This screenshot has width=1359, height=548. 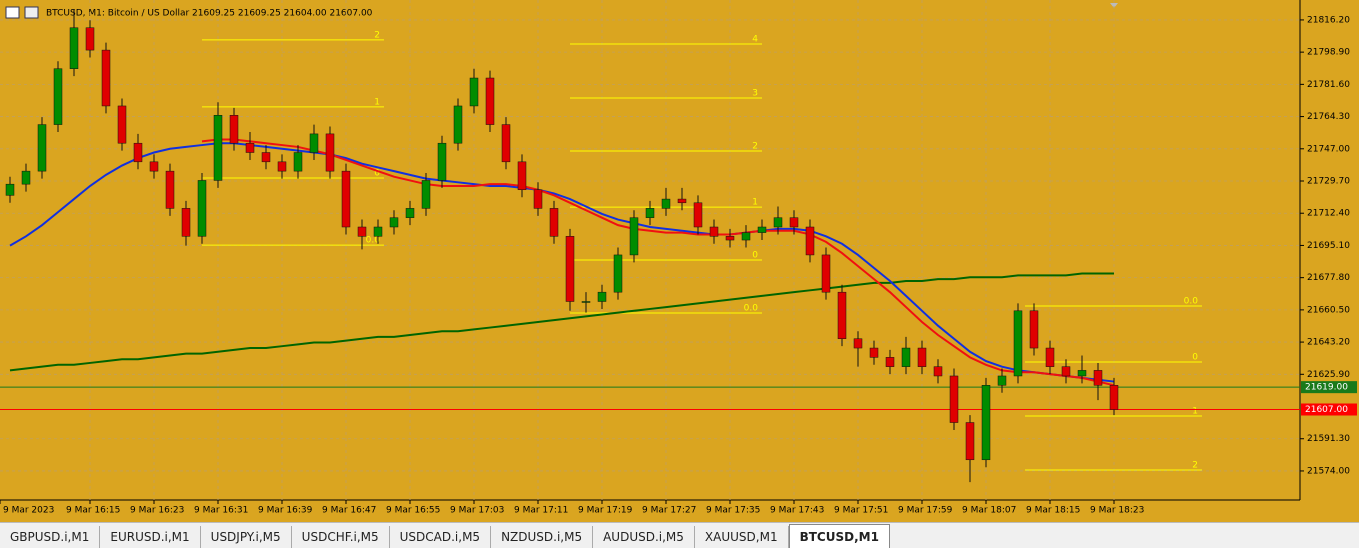 I want to click on symbol-tab: USDJPY.i,M5, so click(x=246, y=537).